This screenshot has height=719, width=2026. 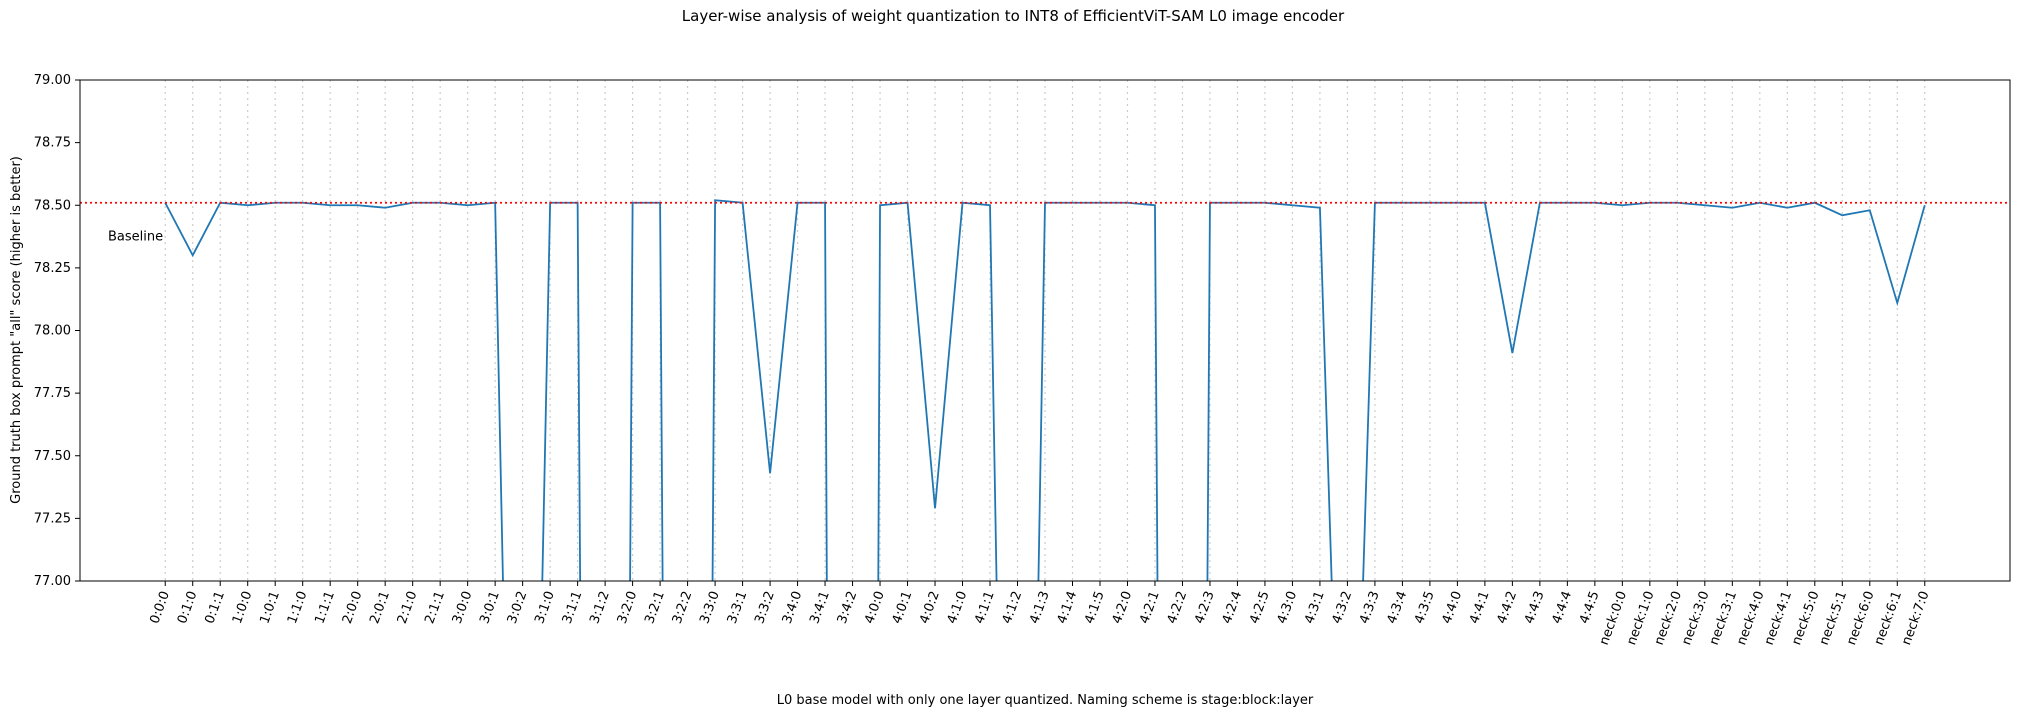 I want to click on x-tick-label: 1:0:1, so click(x=270, y=607).